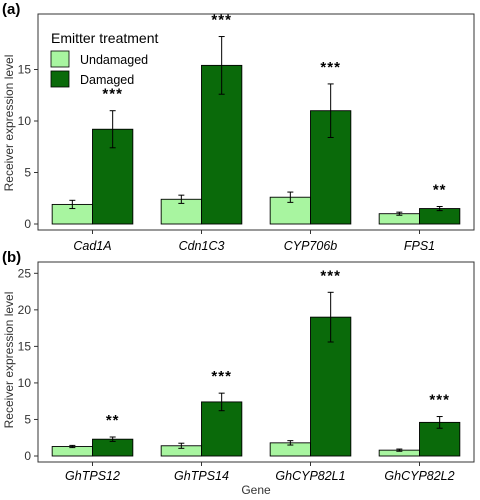  What do you see at coordinates (439, 400) in the screenshot?
I see `significance-b-3: ***` at bounding box center [439, 400].